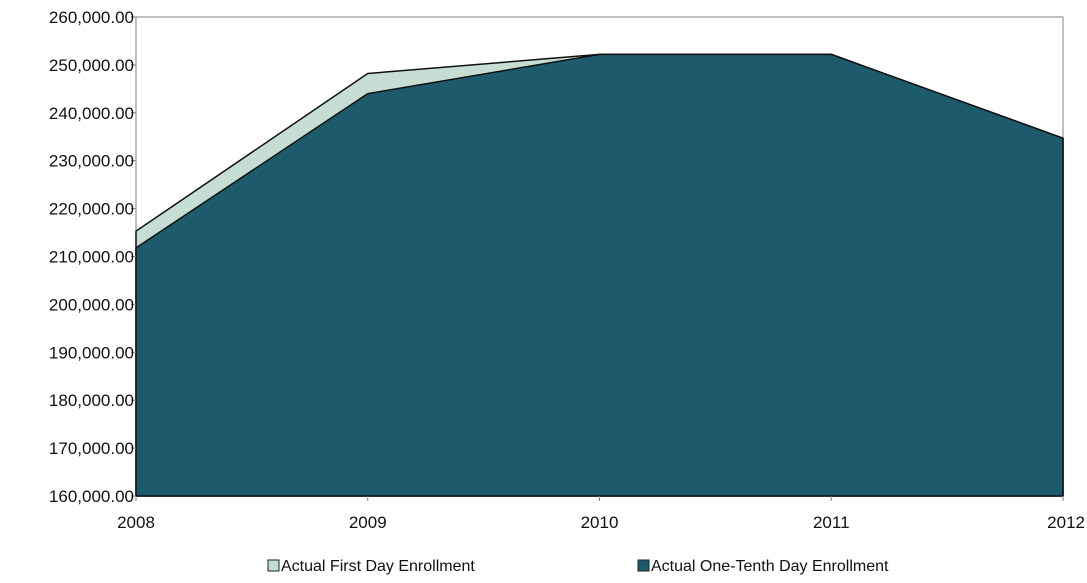 The image size is (1087, 583). I want to click on legend-item-one-tenth-day: Actual One-Tenth Day Enrollment, so click(763, 566).